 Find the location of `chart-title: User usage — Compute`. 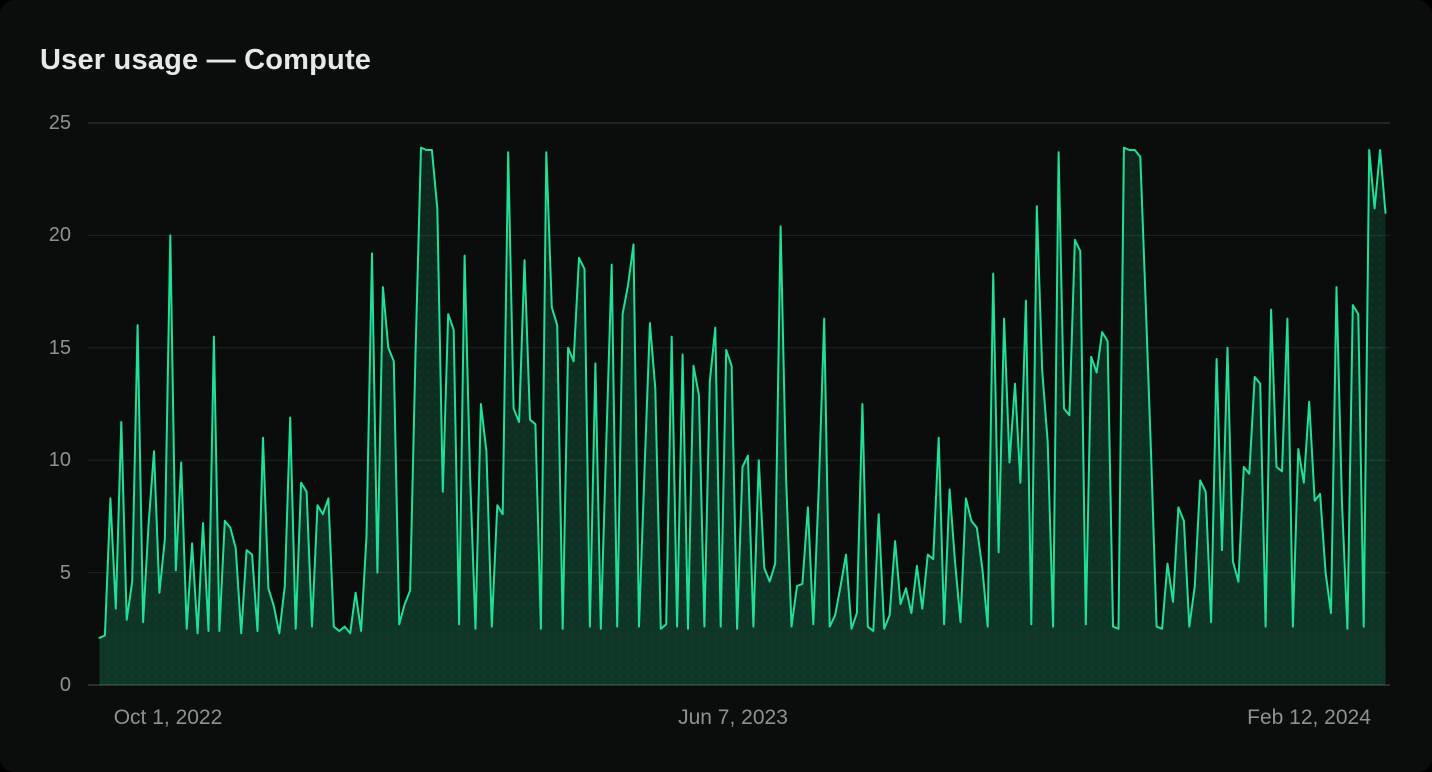

chart-title: User usage — Compute is located at coordinates (206, 60).